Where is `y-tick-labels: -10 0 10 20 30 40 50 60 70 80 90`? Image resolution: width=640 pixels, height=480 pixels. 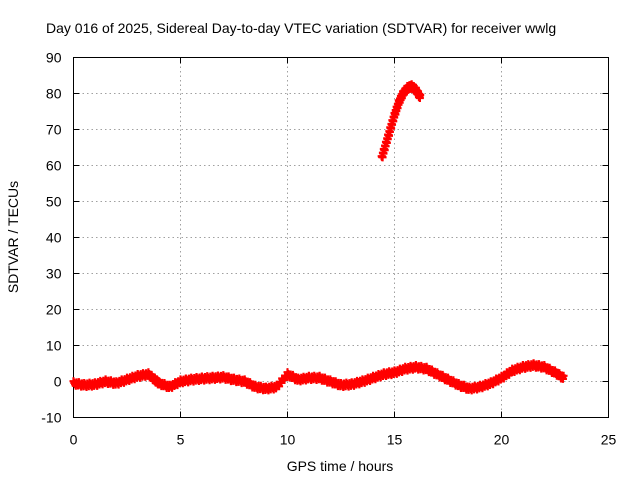
y-tick-labels: -10 0 10 20 30 40 50 60 70 80 90 is located at coordinates (51, 238).